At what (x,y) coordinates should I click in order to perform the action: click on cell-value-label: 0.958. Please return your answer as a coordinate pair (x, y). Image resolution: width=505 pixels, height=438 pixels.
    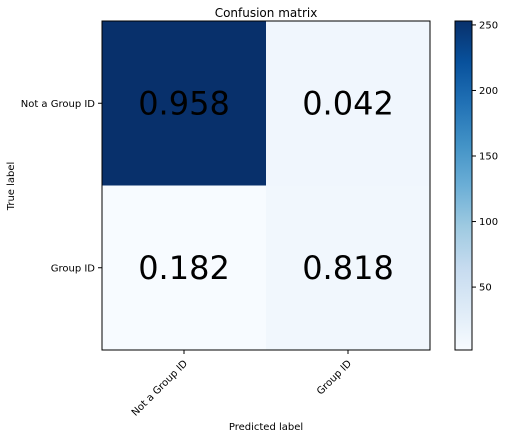
    Looking at the image, I should click on (184, 103).